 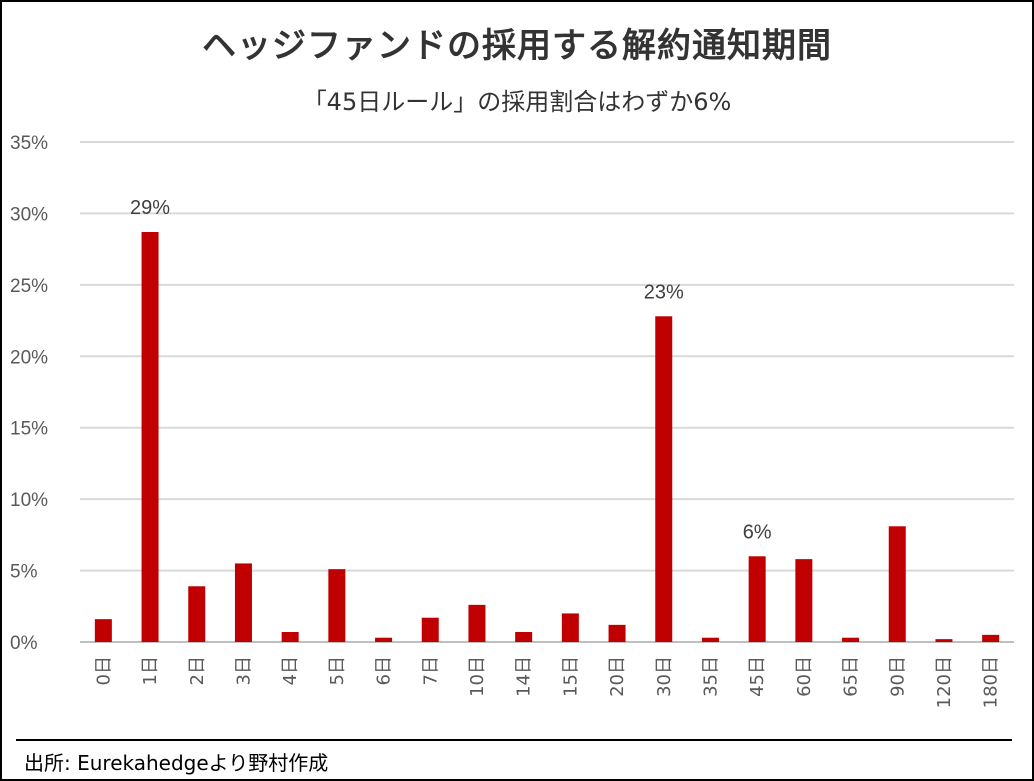 What do you see at coordinates (517, 102) in the screenshot?
I see `chart-subtitle: 「45日ルール」の採用割合はわずか6%` at bounding box center [517, 102].